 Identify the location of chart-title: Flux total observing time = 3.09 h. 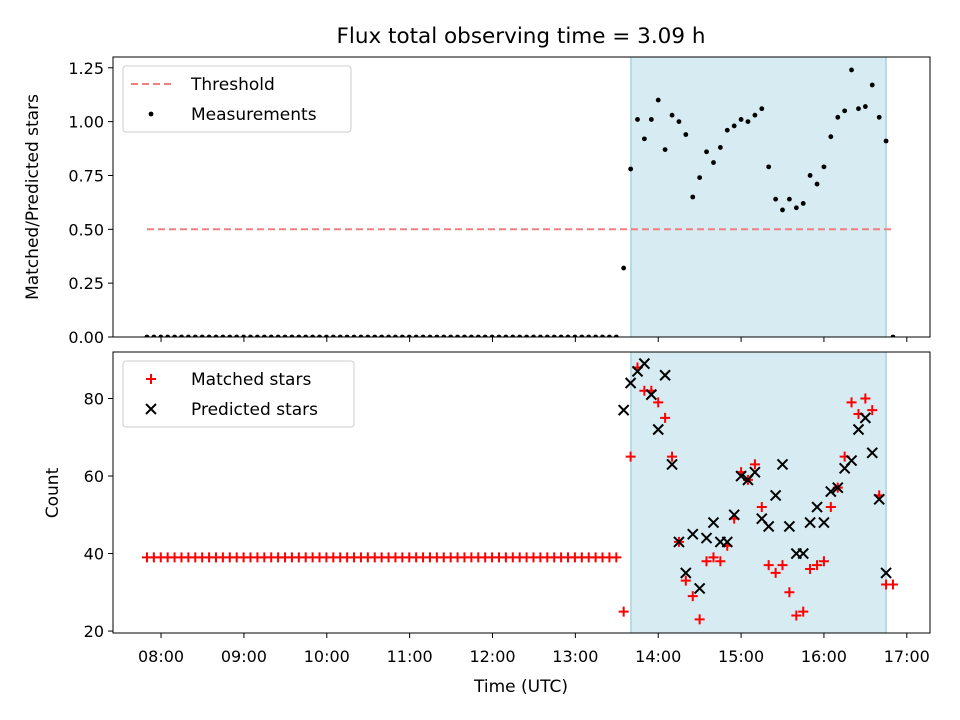
(521, 36).